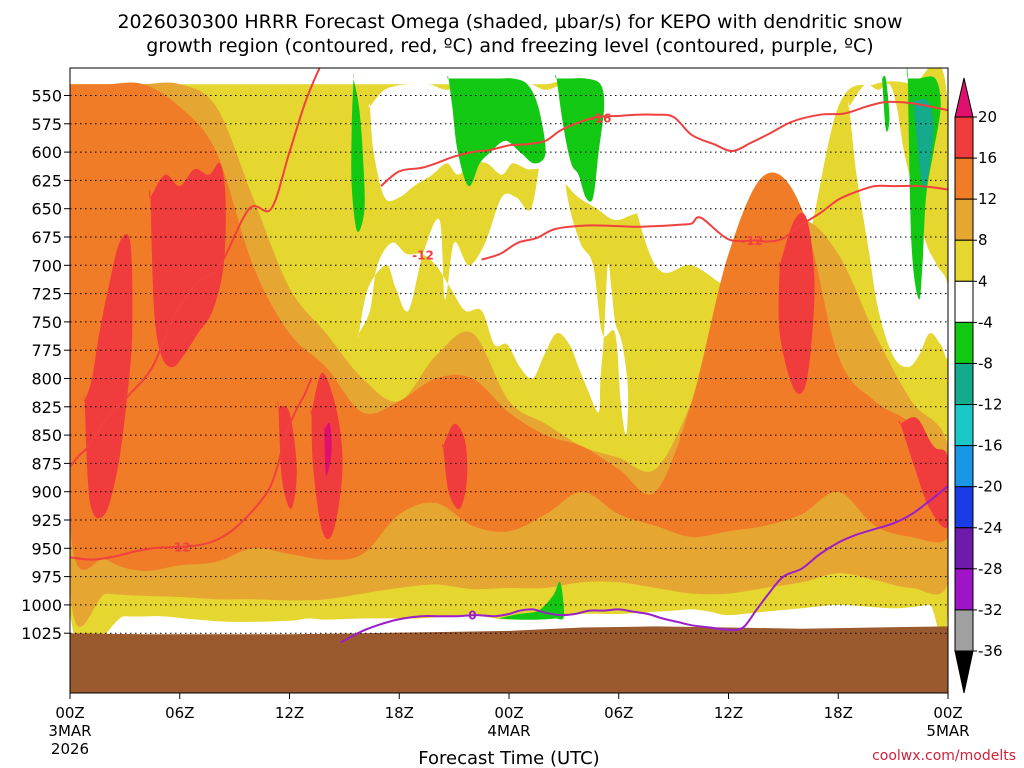 This screenshot has width=1024, height=768. I want to click on contour-label-minus12-lower: -12, so click(180, 548).